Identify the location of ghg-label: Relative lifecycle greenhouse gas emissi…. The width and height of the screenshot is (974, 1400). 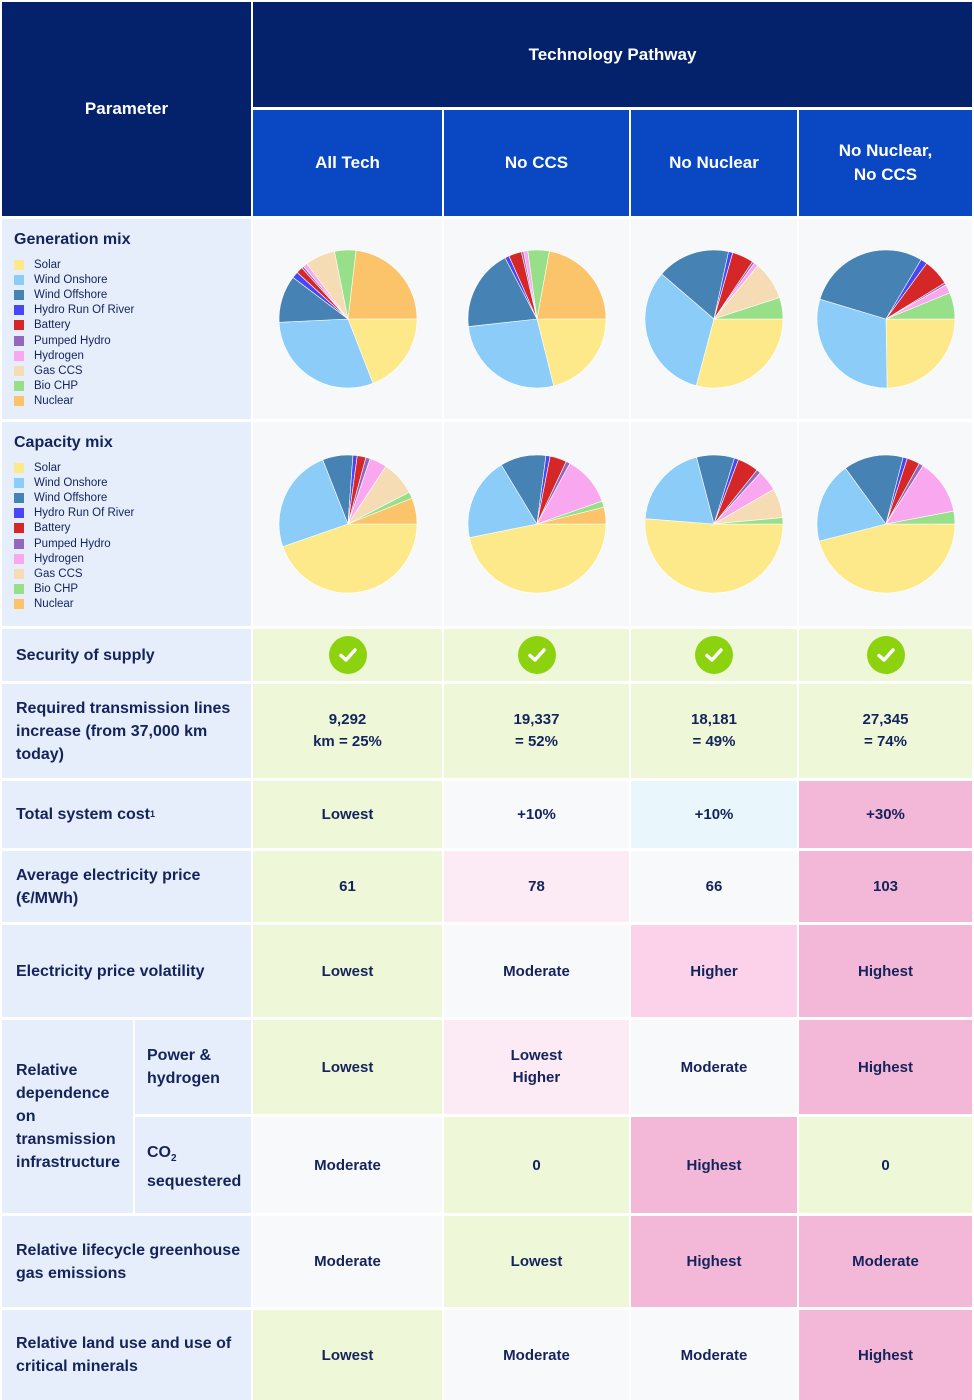
(126, 1261).